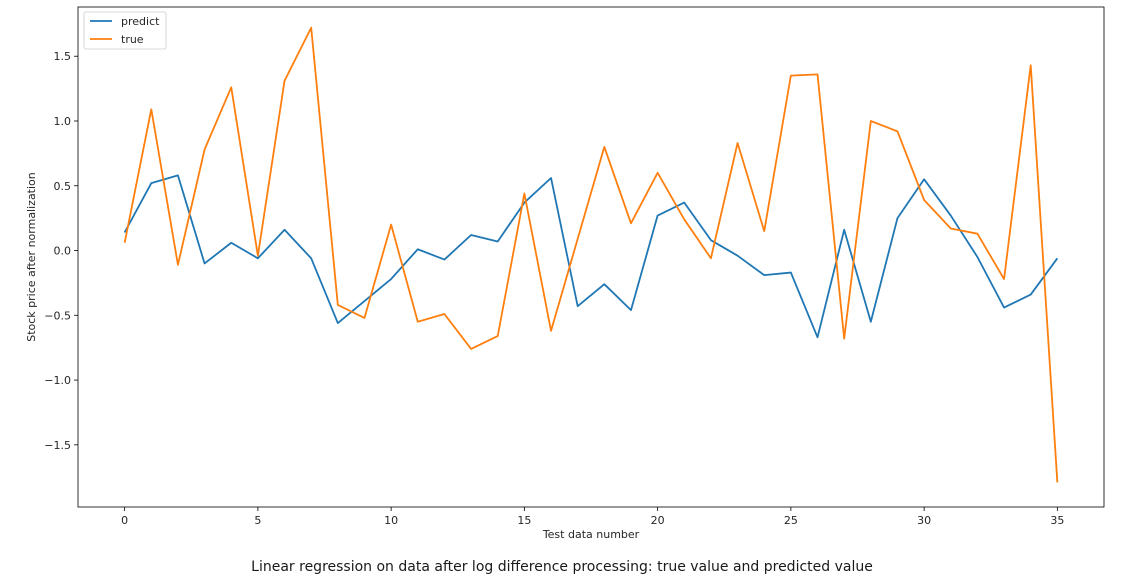 The width and height of the screenshot is (1124, 583). What do you see at coordinates (63, 56) in the screenshot?
I see `y-tick-label: 1.5` at bounding box center [63, 56].